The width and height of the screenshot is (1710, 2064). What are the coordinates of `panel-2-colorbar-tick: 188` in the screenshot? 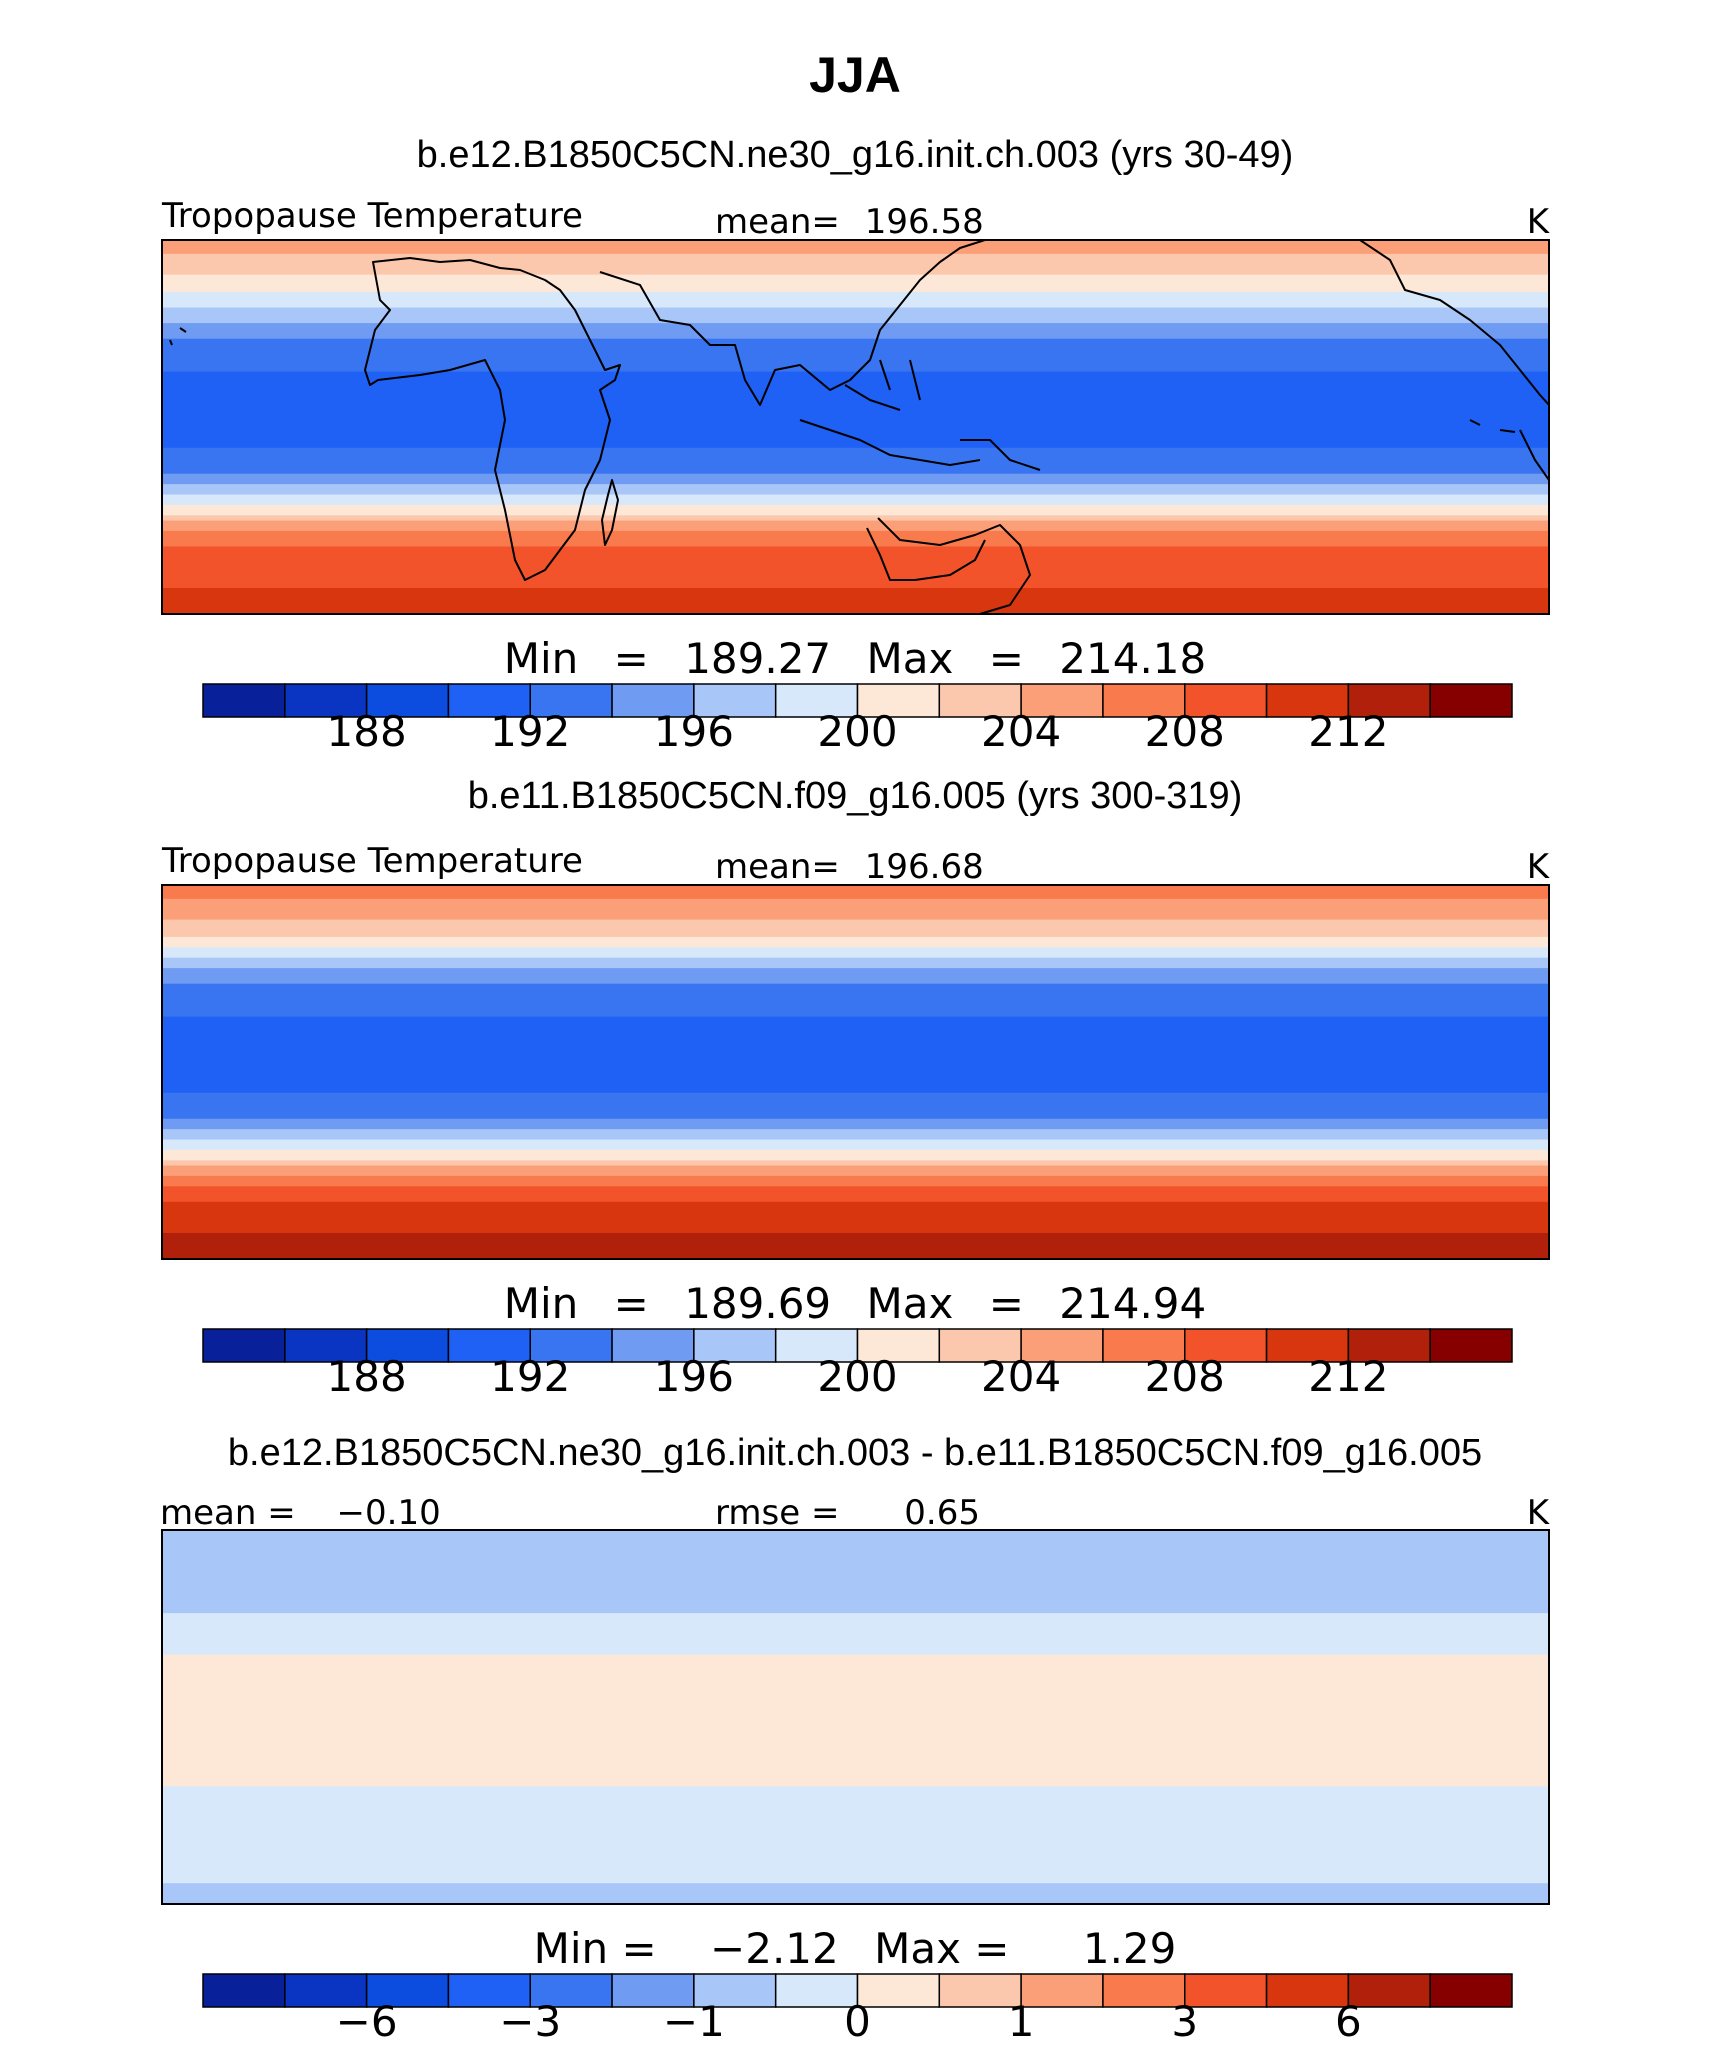 It's located at (367, 1376).